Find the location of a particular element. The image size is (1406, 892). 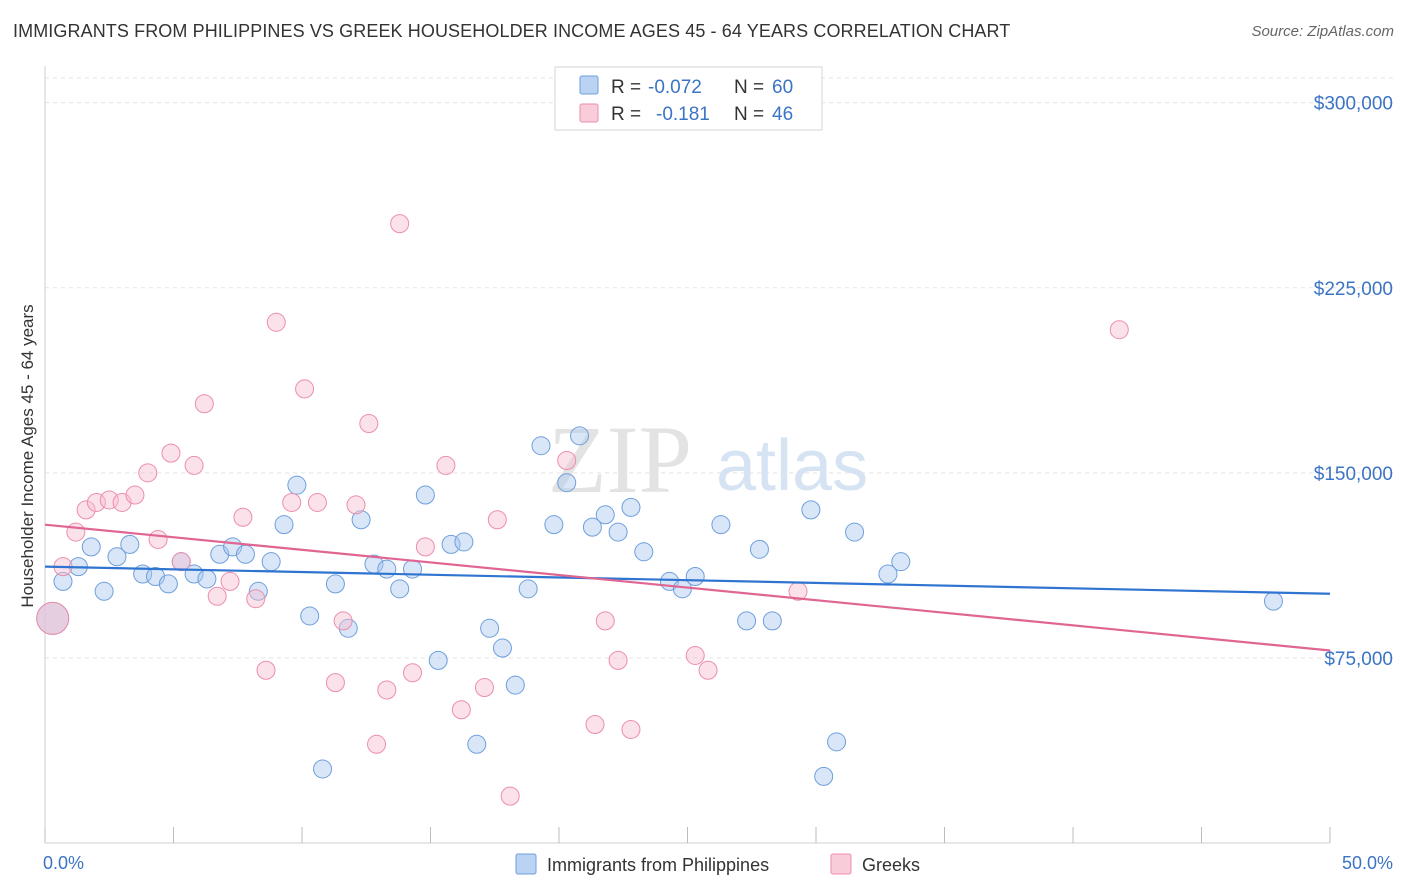

stats-swatch-philippines is located at coordinates (589, 85).